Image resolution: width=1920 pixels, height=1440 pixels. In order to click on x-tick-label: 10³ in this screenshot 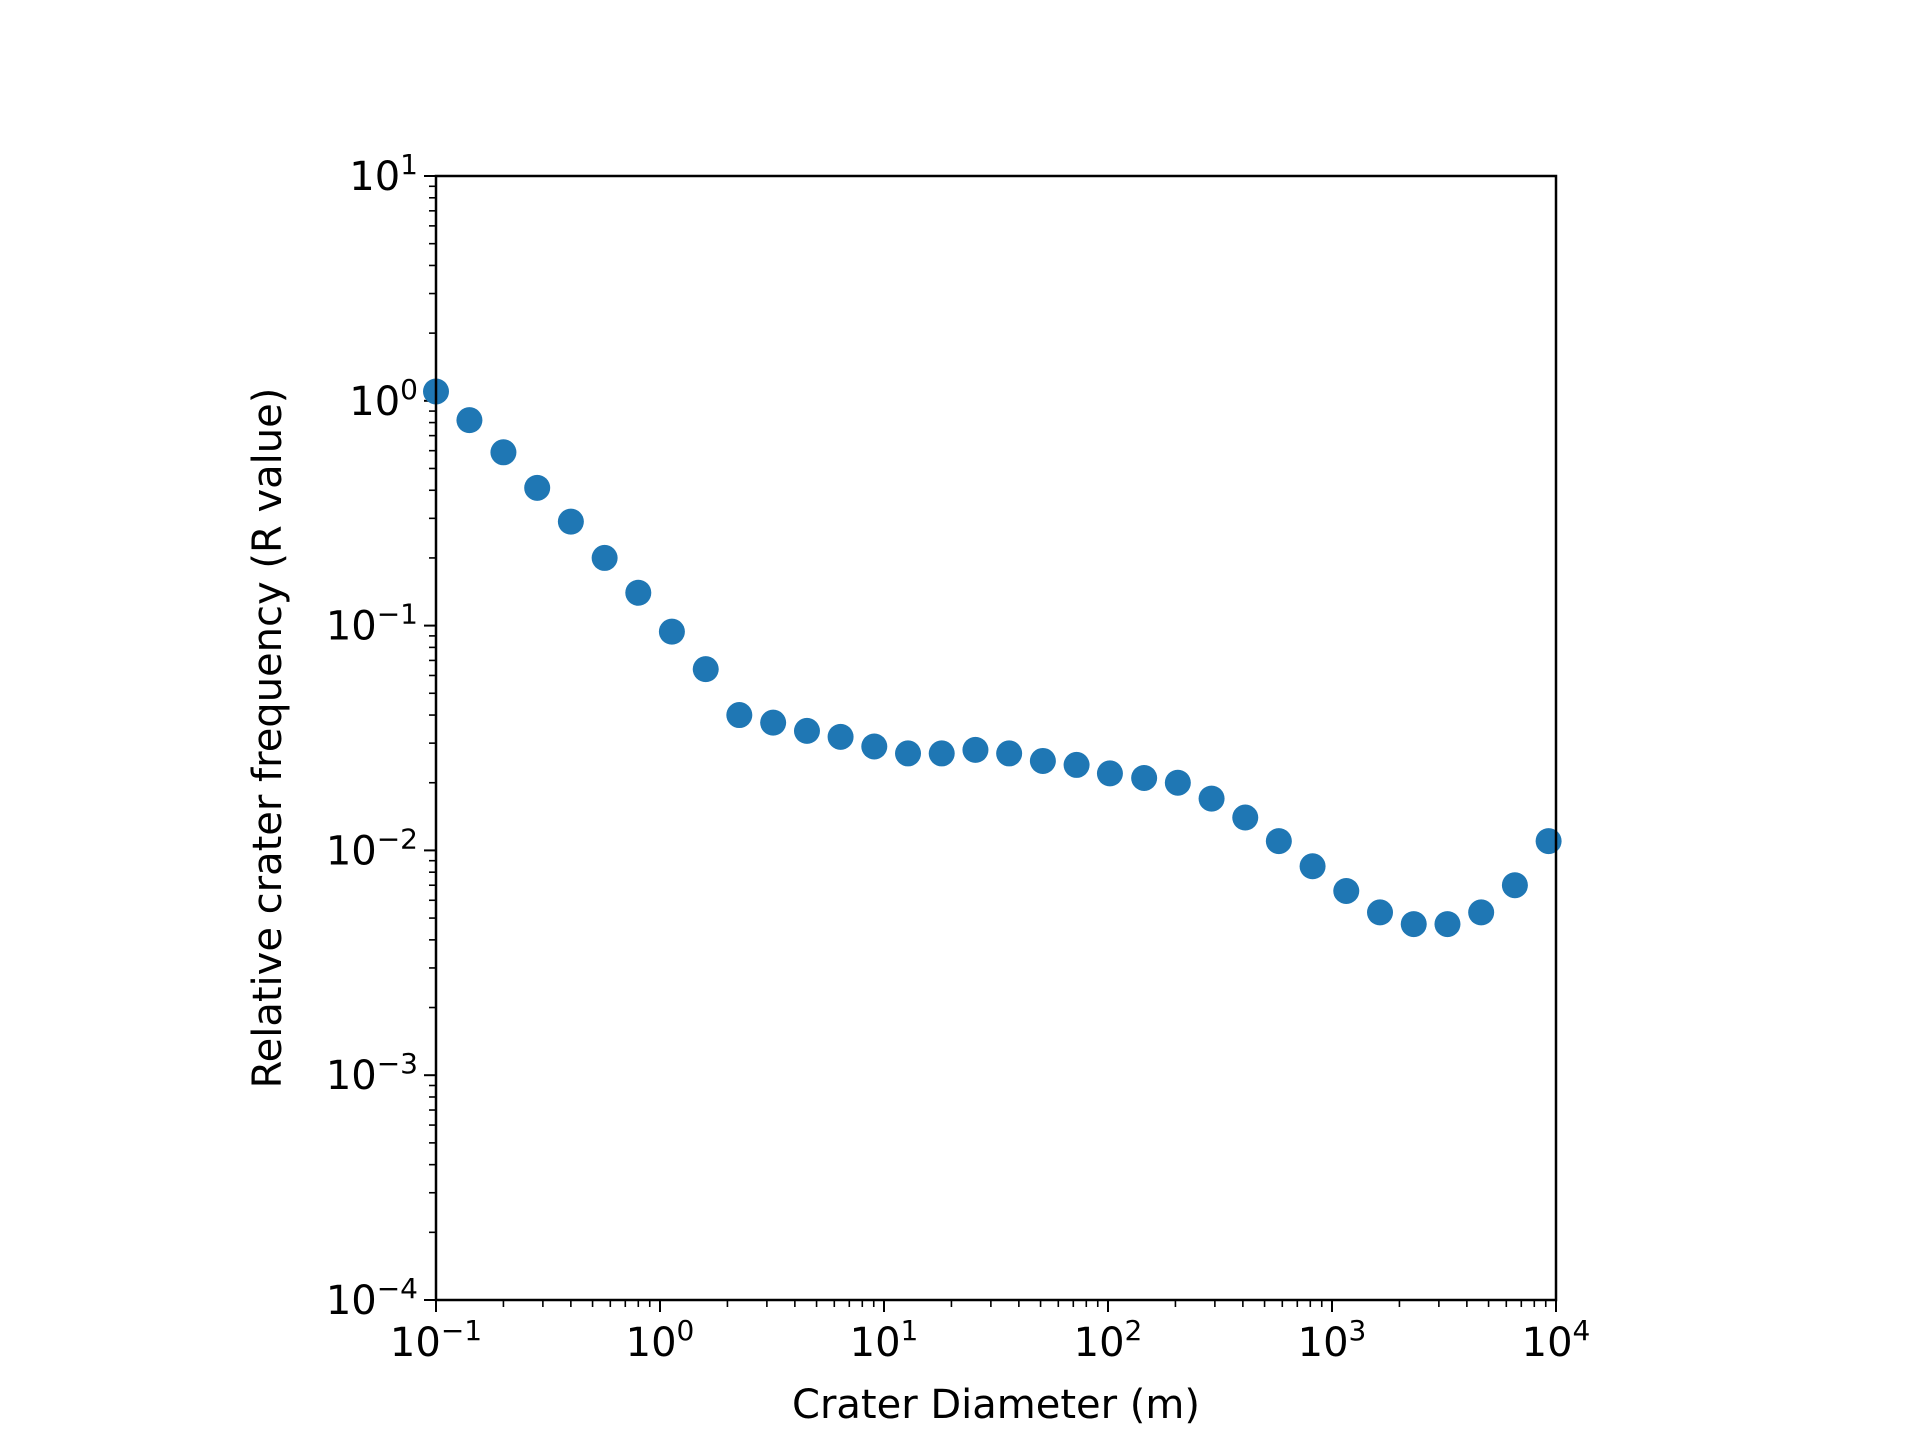, I will do `click(1332, 1340)`.